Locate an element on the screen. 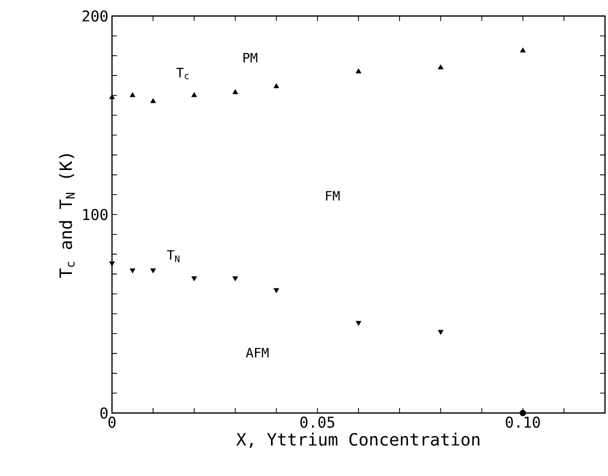 The width and height of the screenshot is (608, 476). annotation: FM is located at coordinates (333, 196).